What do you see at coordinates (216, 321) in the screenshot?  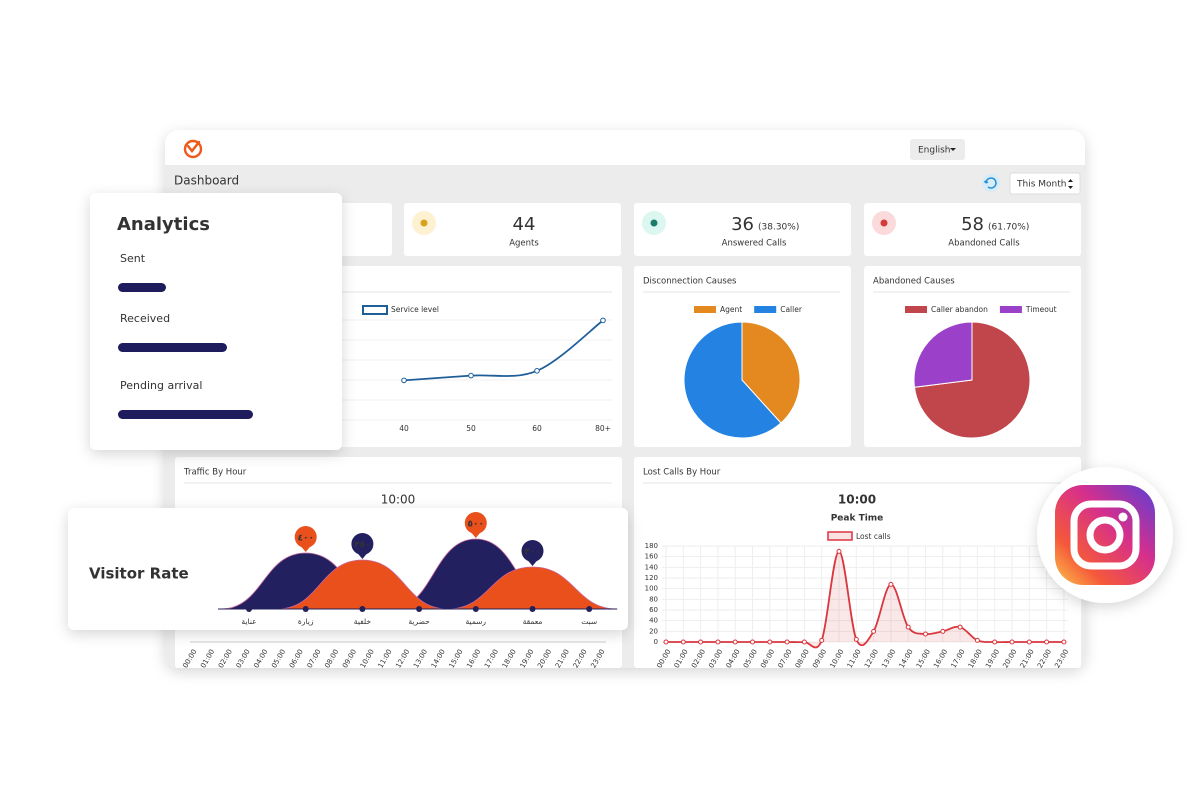 I see `analytics-panel` at bounding box center [216, 321].